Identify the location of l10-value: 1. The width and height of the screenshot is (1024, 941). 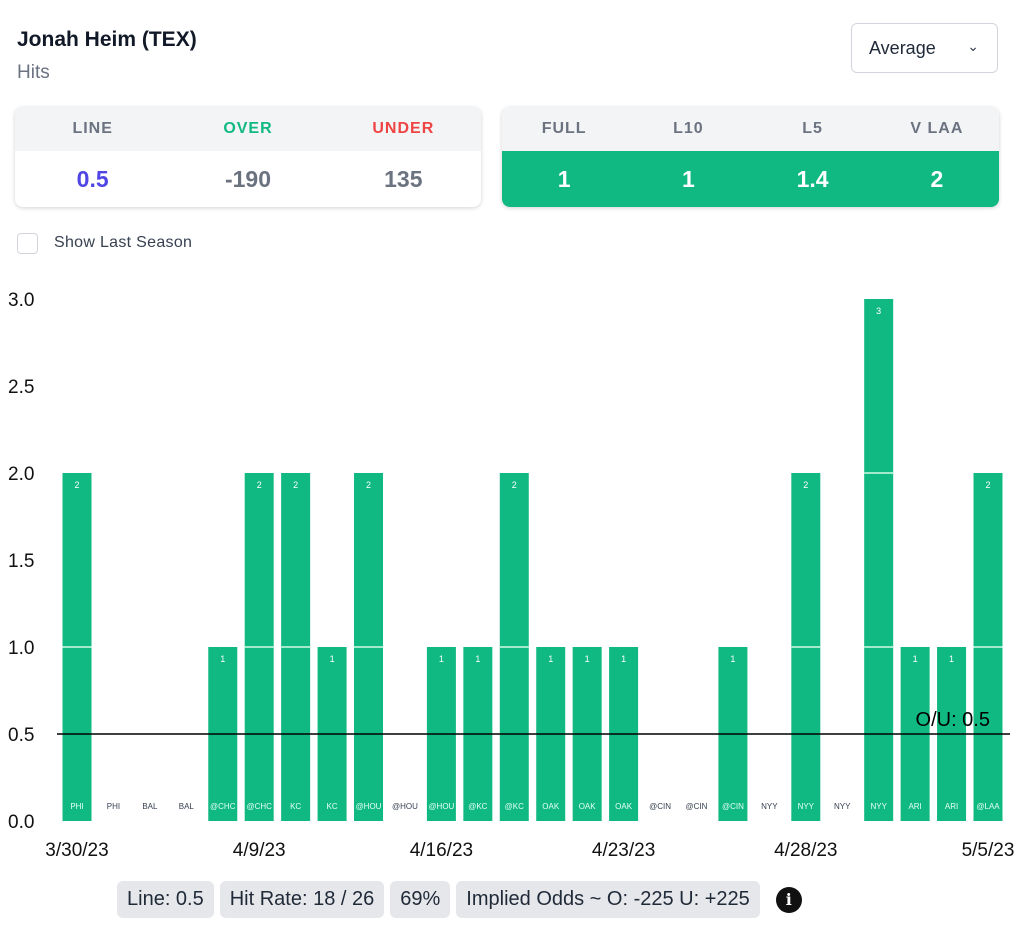
(688, 179).